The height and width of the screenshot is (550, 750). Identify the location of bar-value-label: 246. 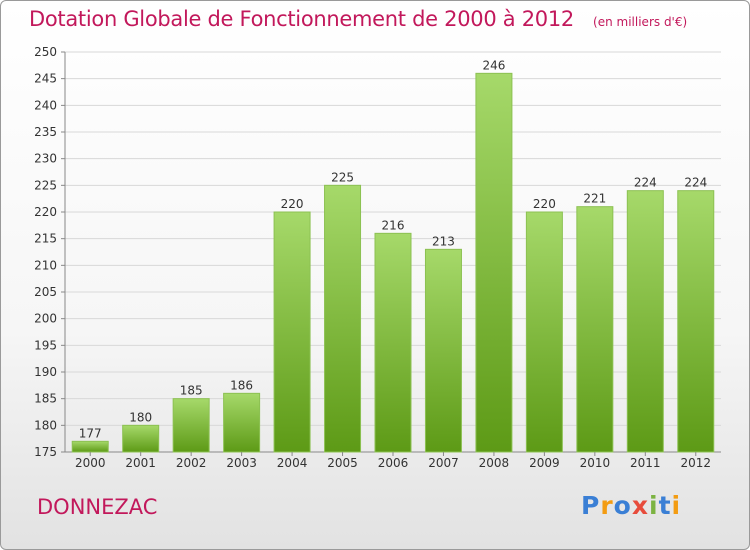
(493, 65).